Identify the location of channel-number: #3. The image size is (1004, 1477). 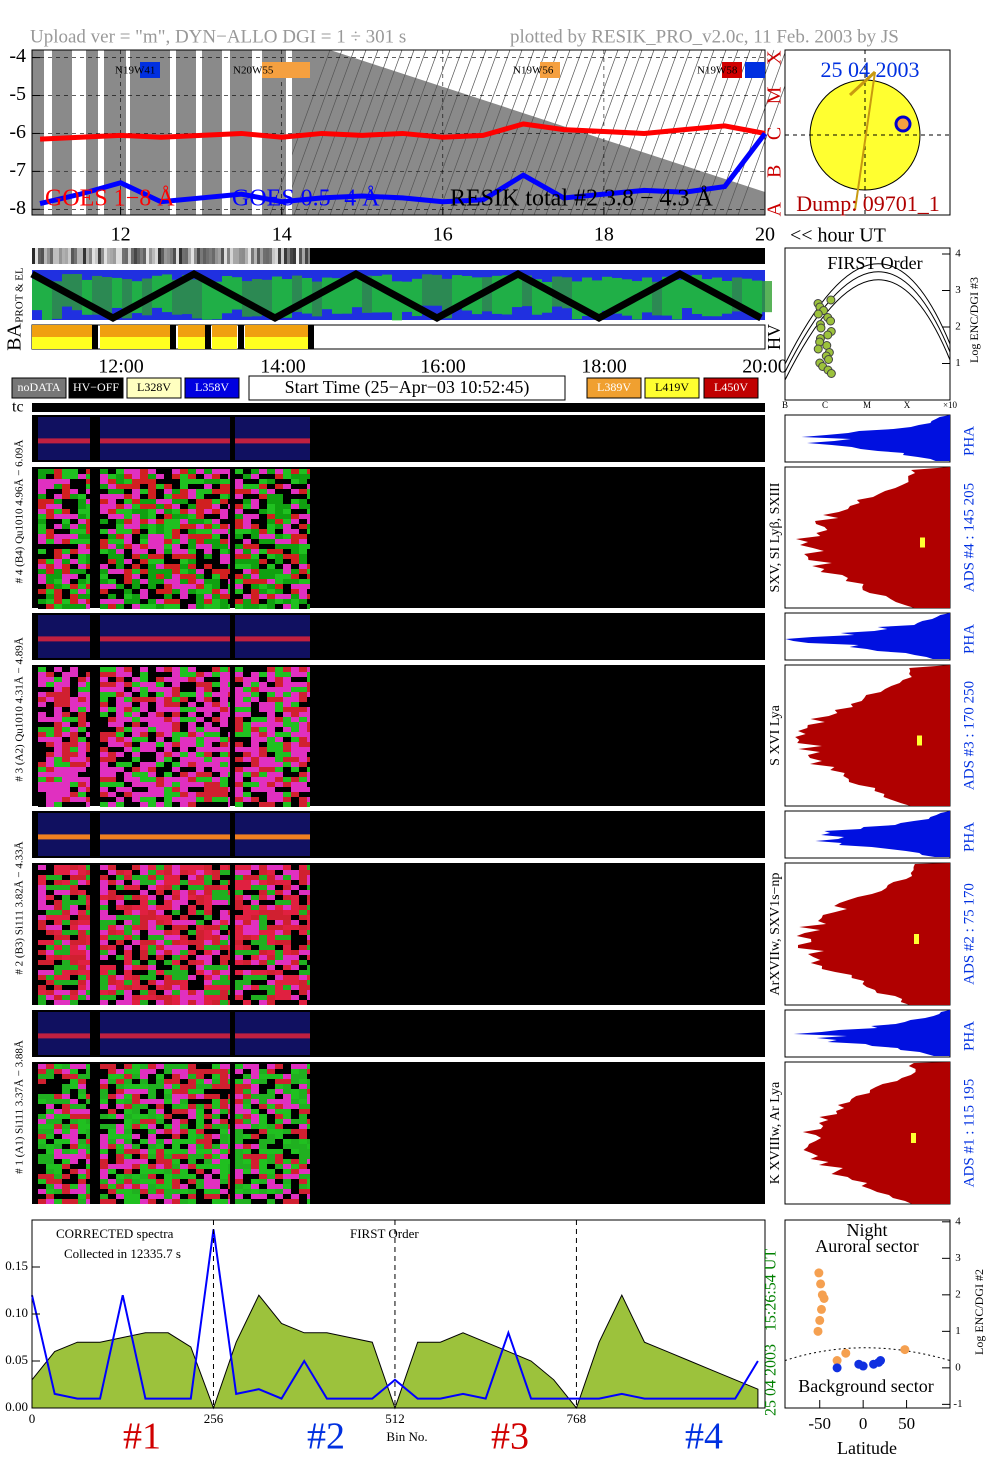
(510, 1437).